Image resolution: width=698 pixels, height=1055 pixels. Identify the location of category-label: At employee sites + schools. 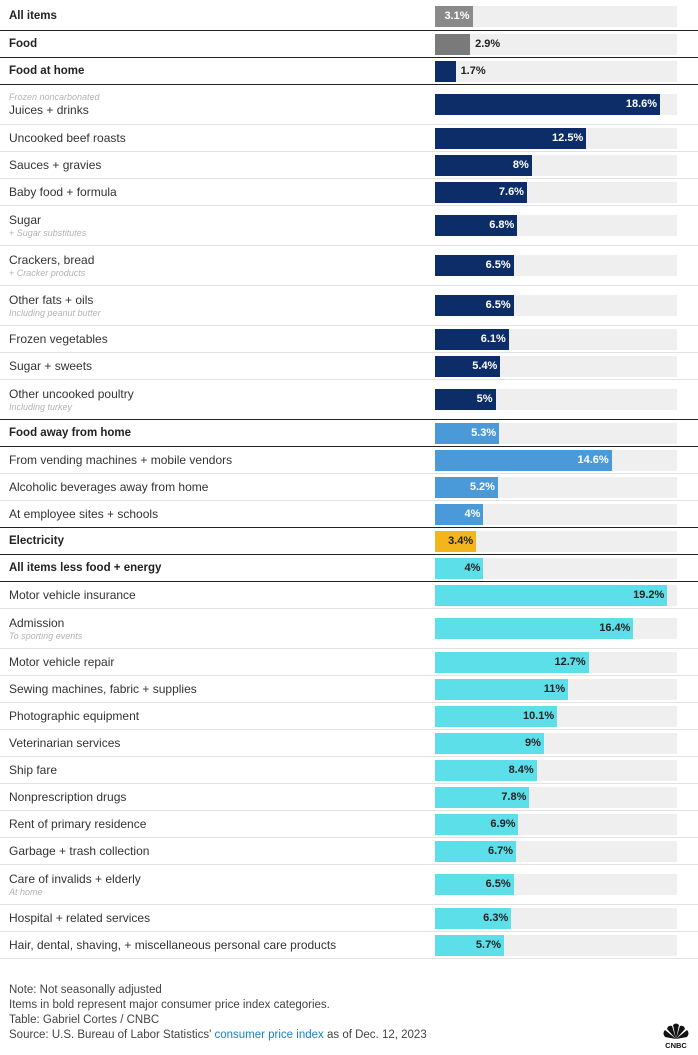
(84, 513).